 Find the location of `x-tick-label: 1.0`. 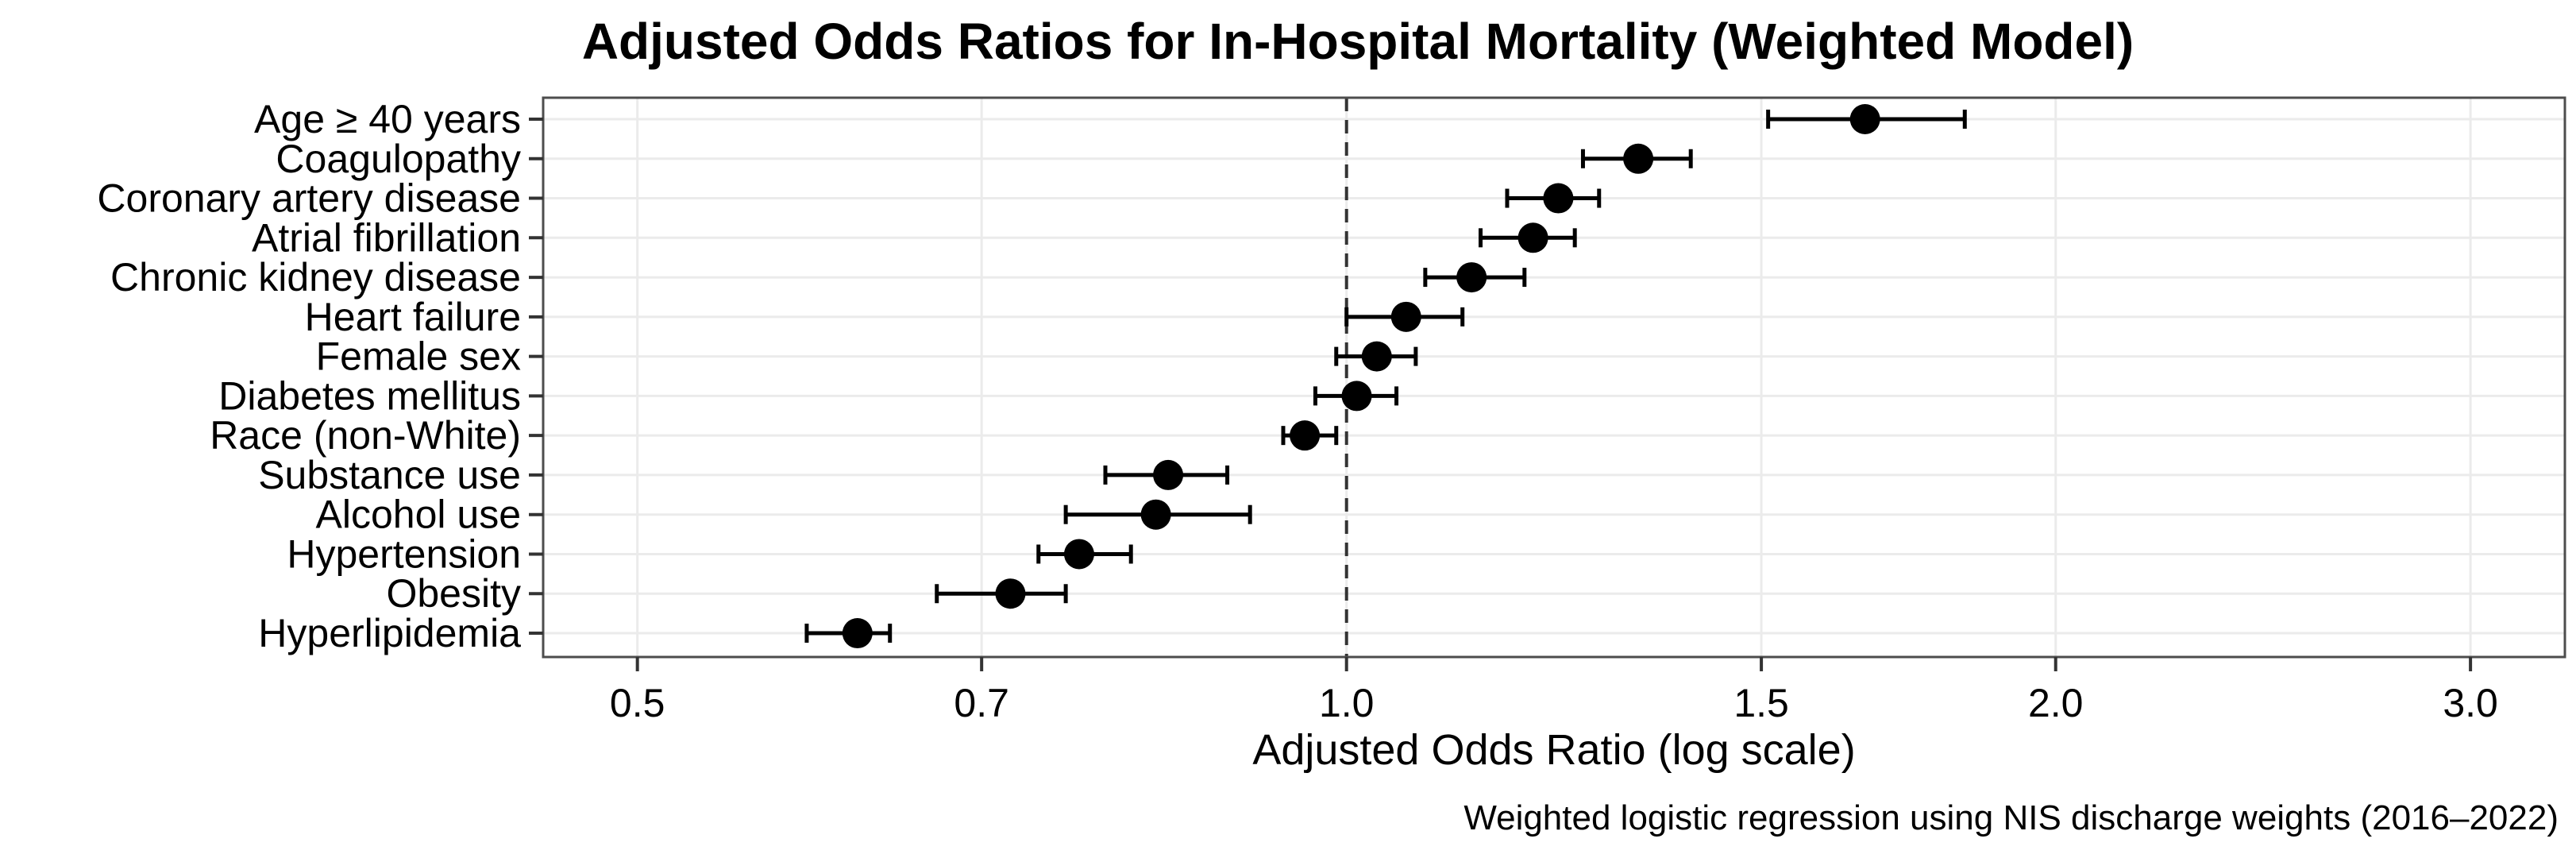

x-tick-label: 1.0 is located at coordinates (1347, 703).